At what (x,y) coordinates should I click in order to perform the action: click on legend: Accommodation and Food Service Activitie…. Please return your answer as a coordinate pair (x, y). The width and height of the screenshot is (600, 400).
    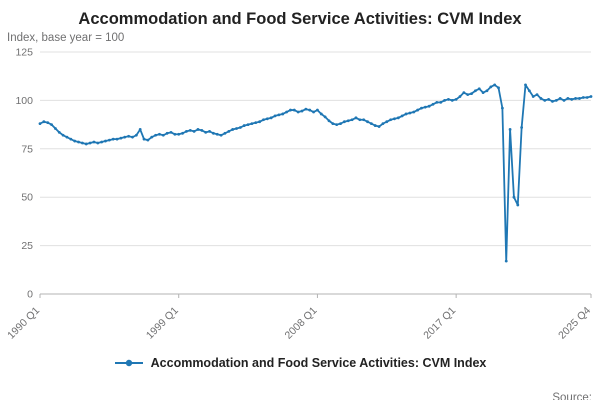
    Looking at the image, I should click on (300, 363).